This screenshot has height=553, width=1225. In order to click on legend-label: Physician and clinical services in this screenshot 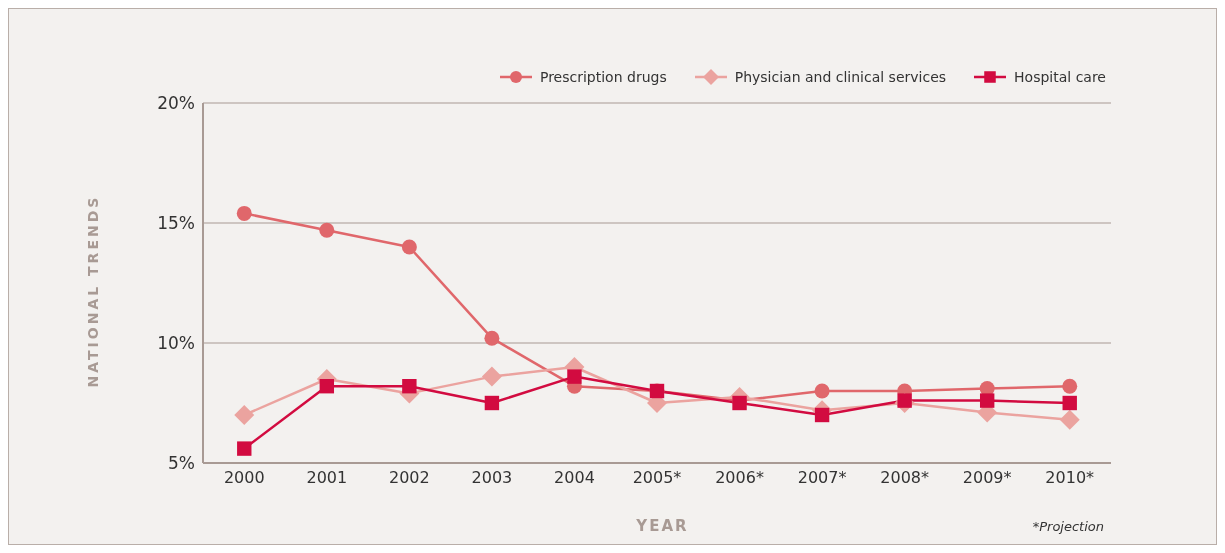, I will do `click(840, 77)`.